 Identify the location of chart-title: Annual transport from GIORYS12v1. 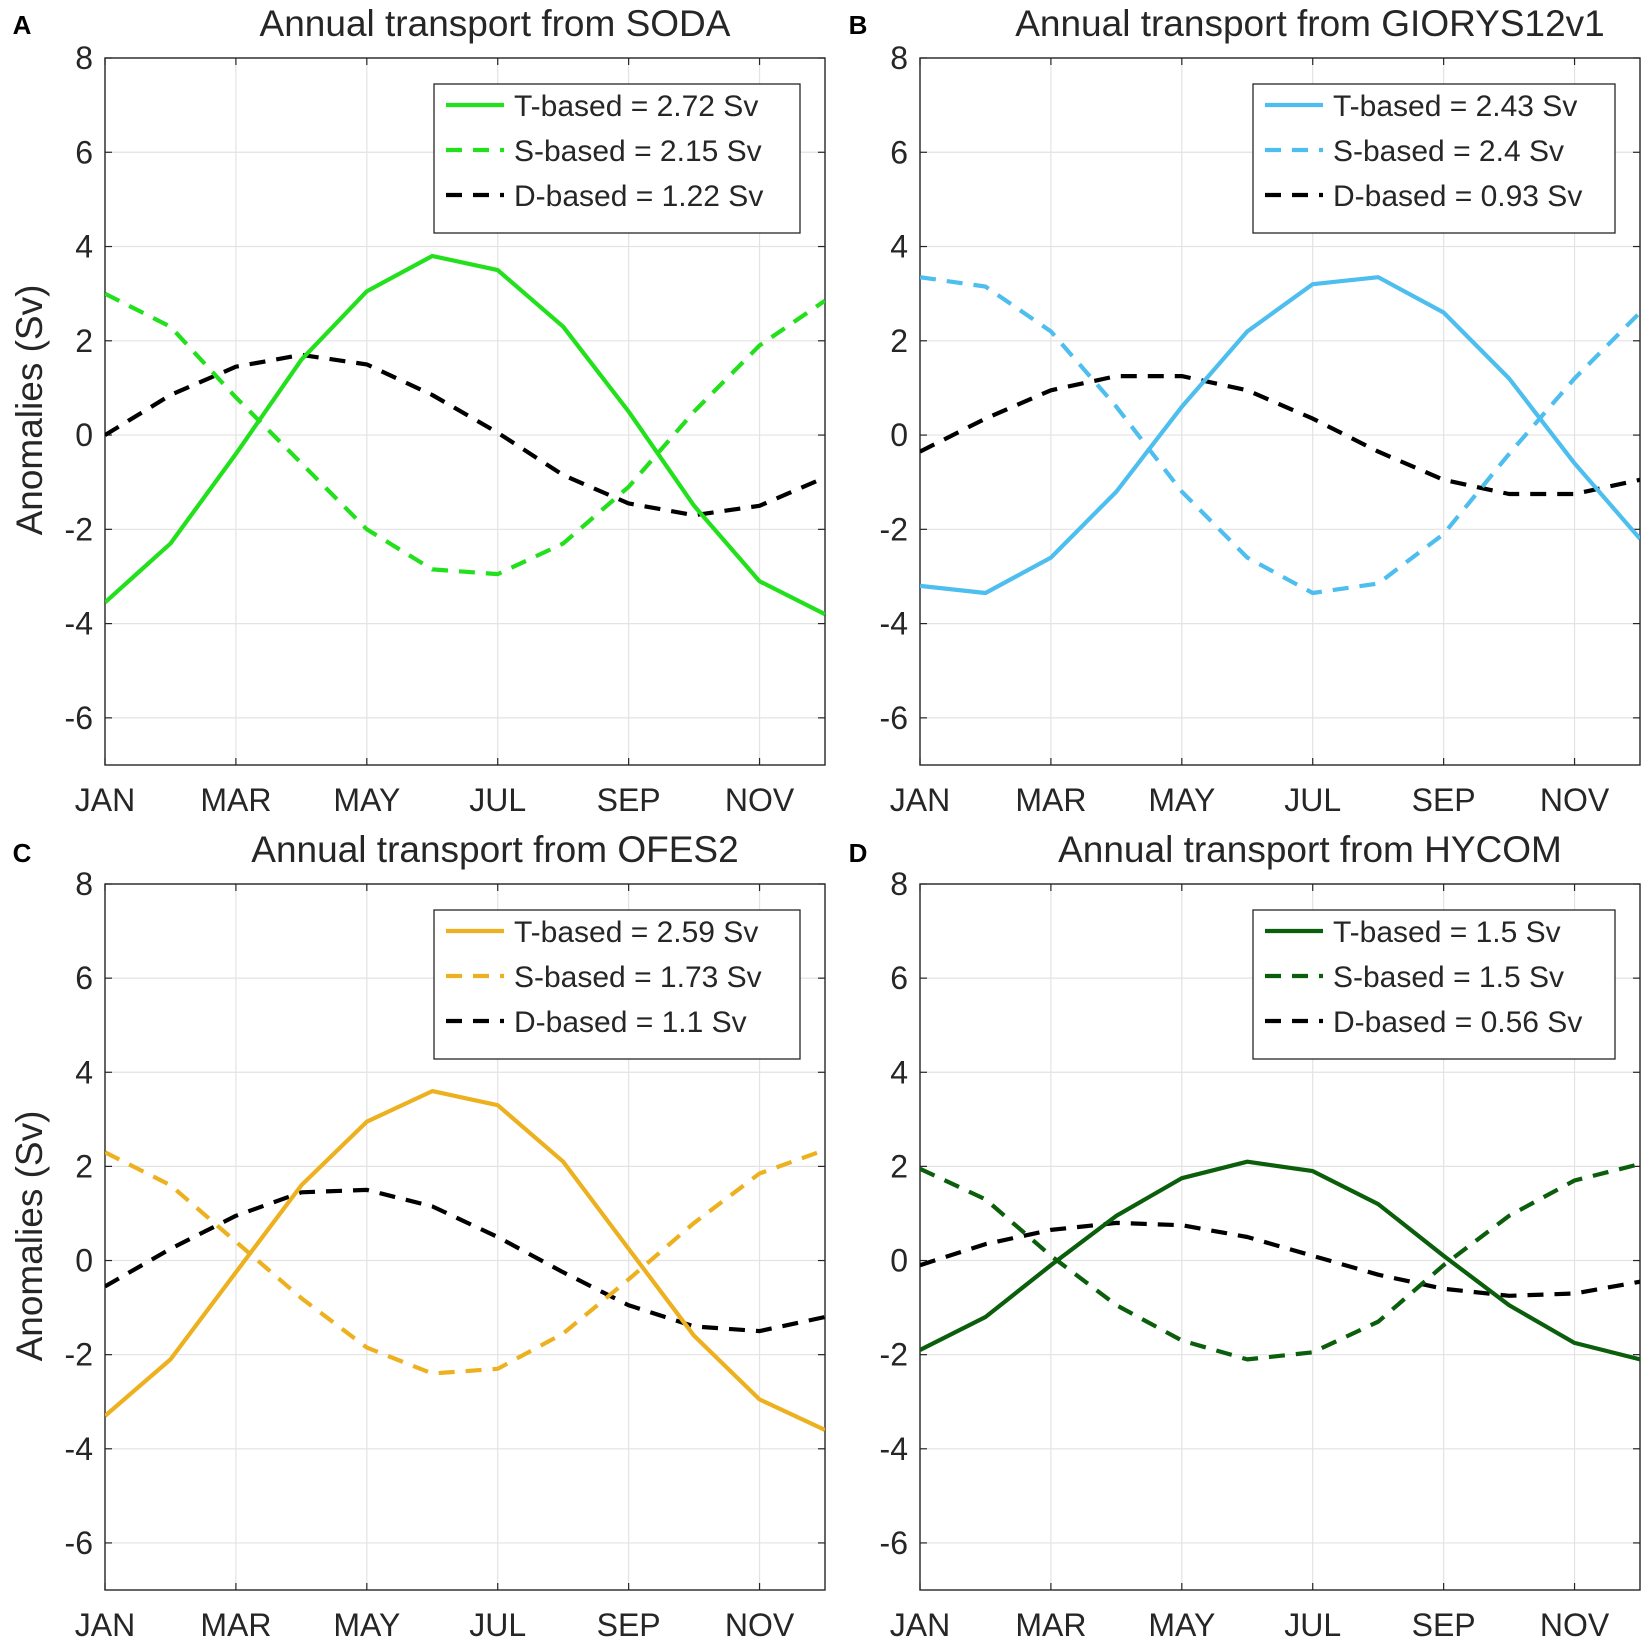
(1310, 23).